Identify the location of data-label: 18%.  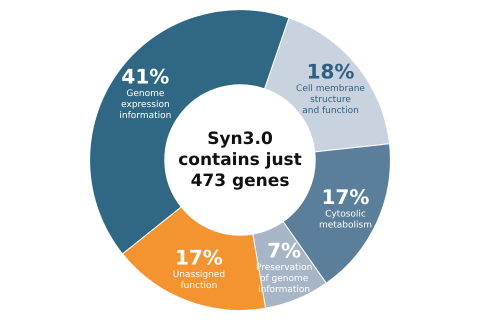
(330, 71).